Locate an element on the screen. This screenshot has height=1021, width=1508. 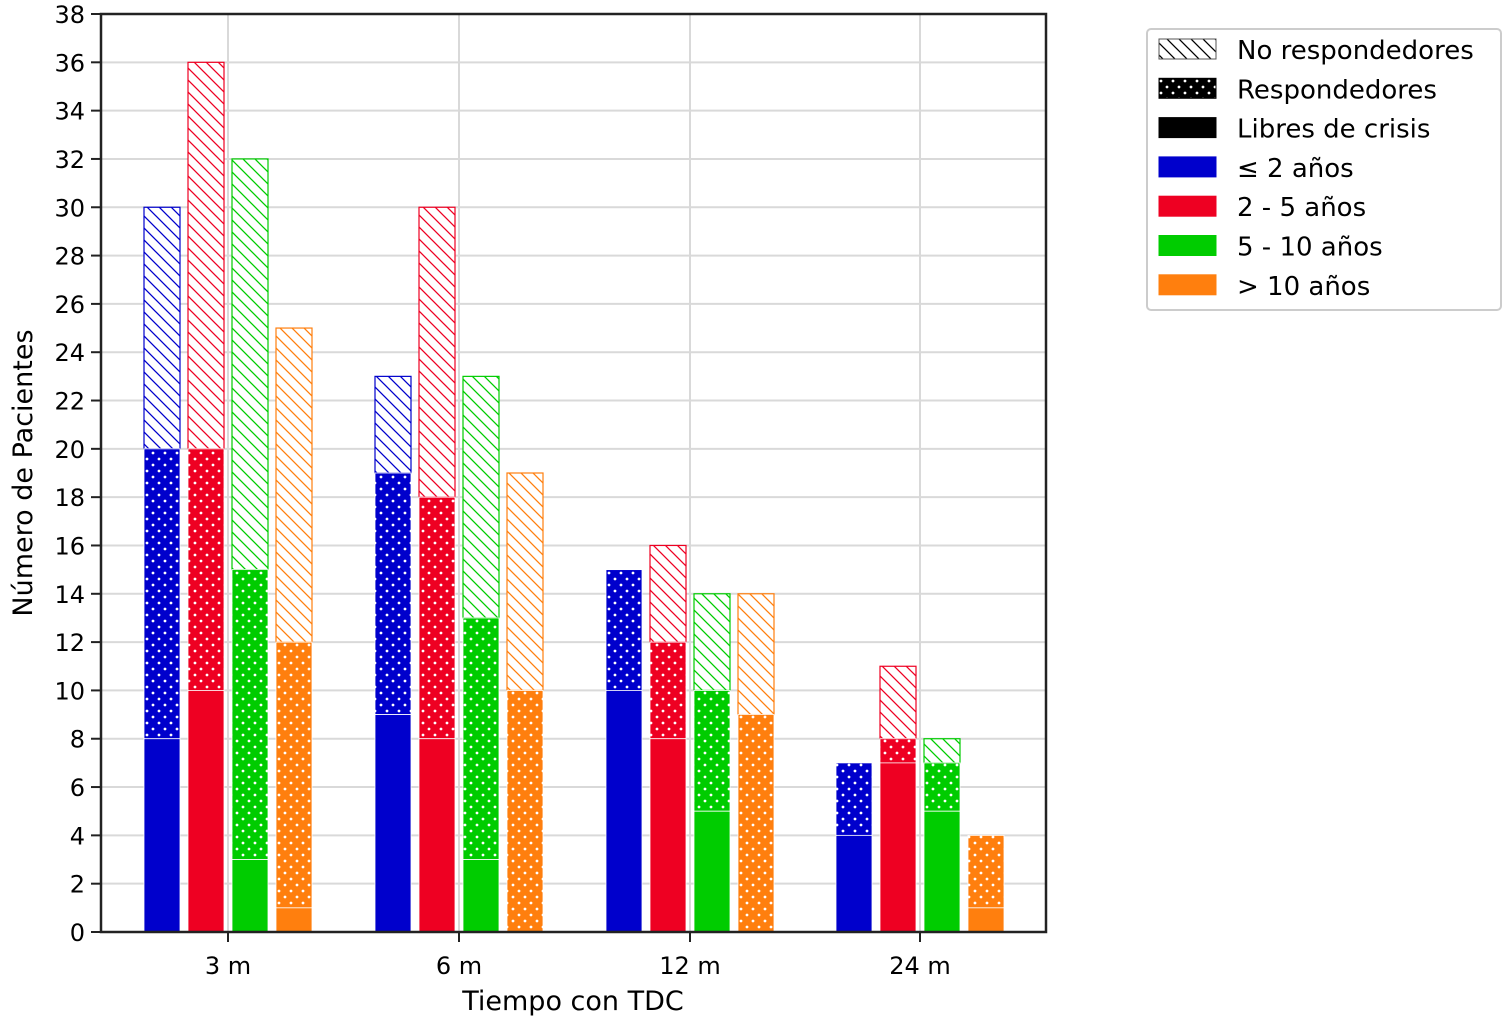
y-tick-label: 36 is located at coordinates (69, 63).